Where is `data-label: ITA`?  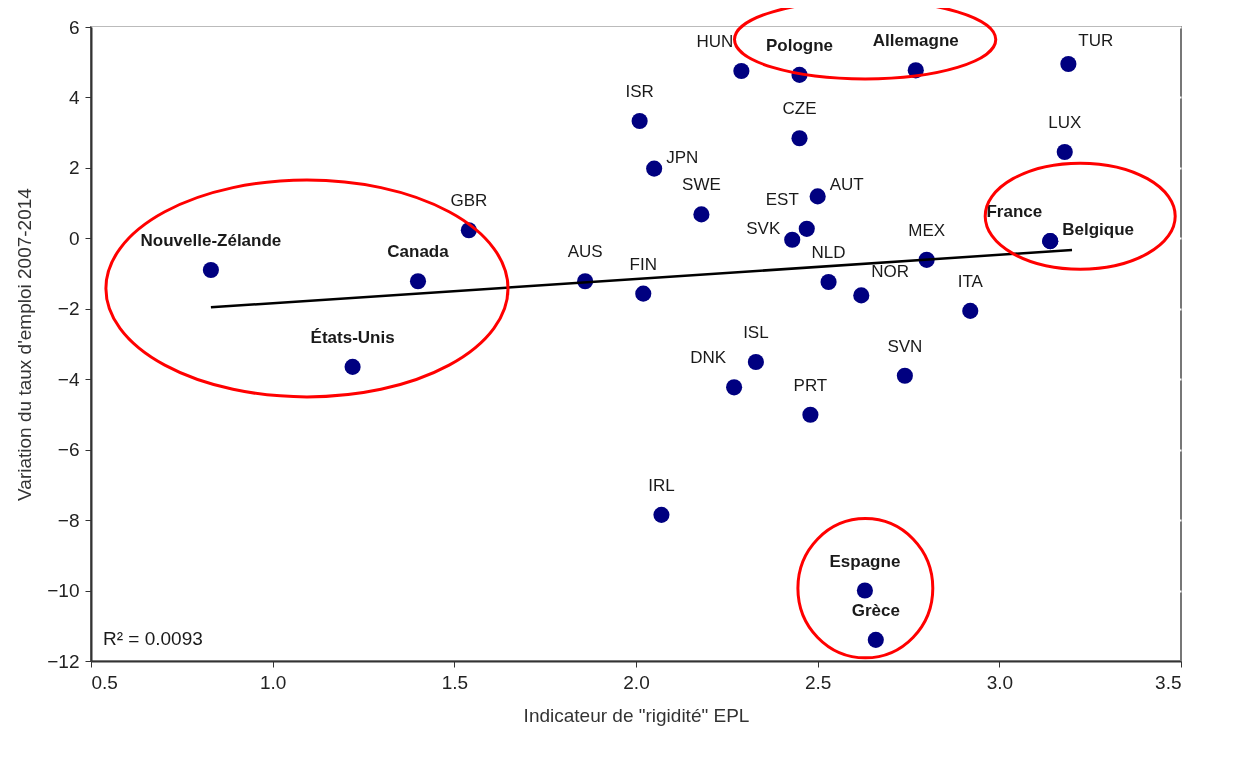 data-label: ITA is located at coordinates (970, 281).